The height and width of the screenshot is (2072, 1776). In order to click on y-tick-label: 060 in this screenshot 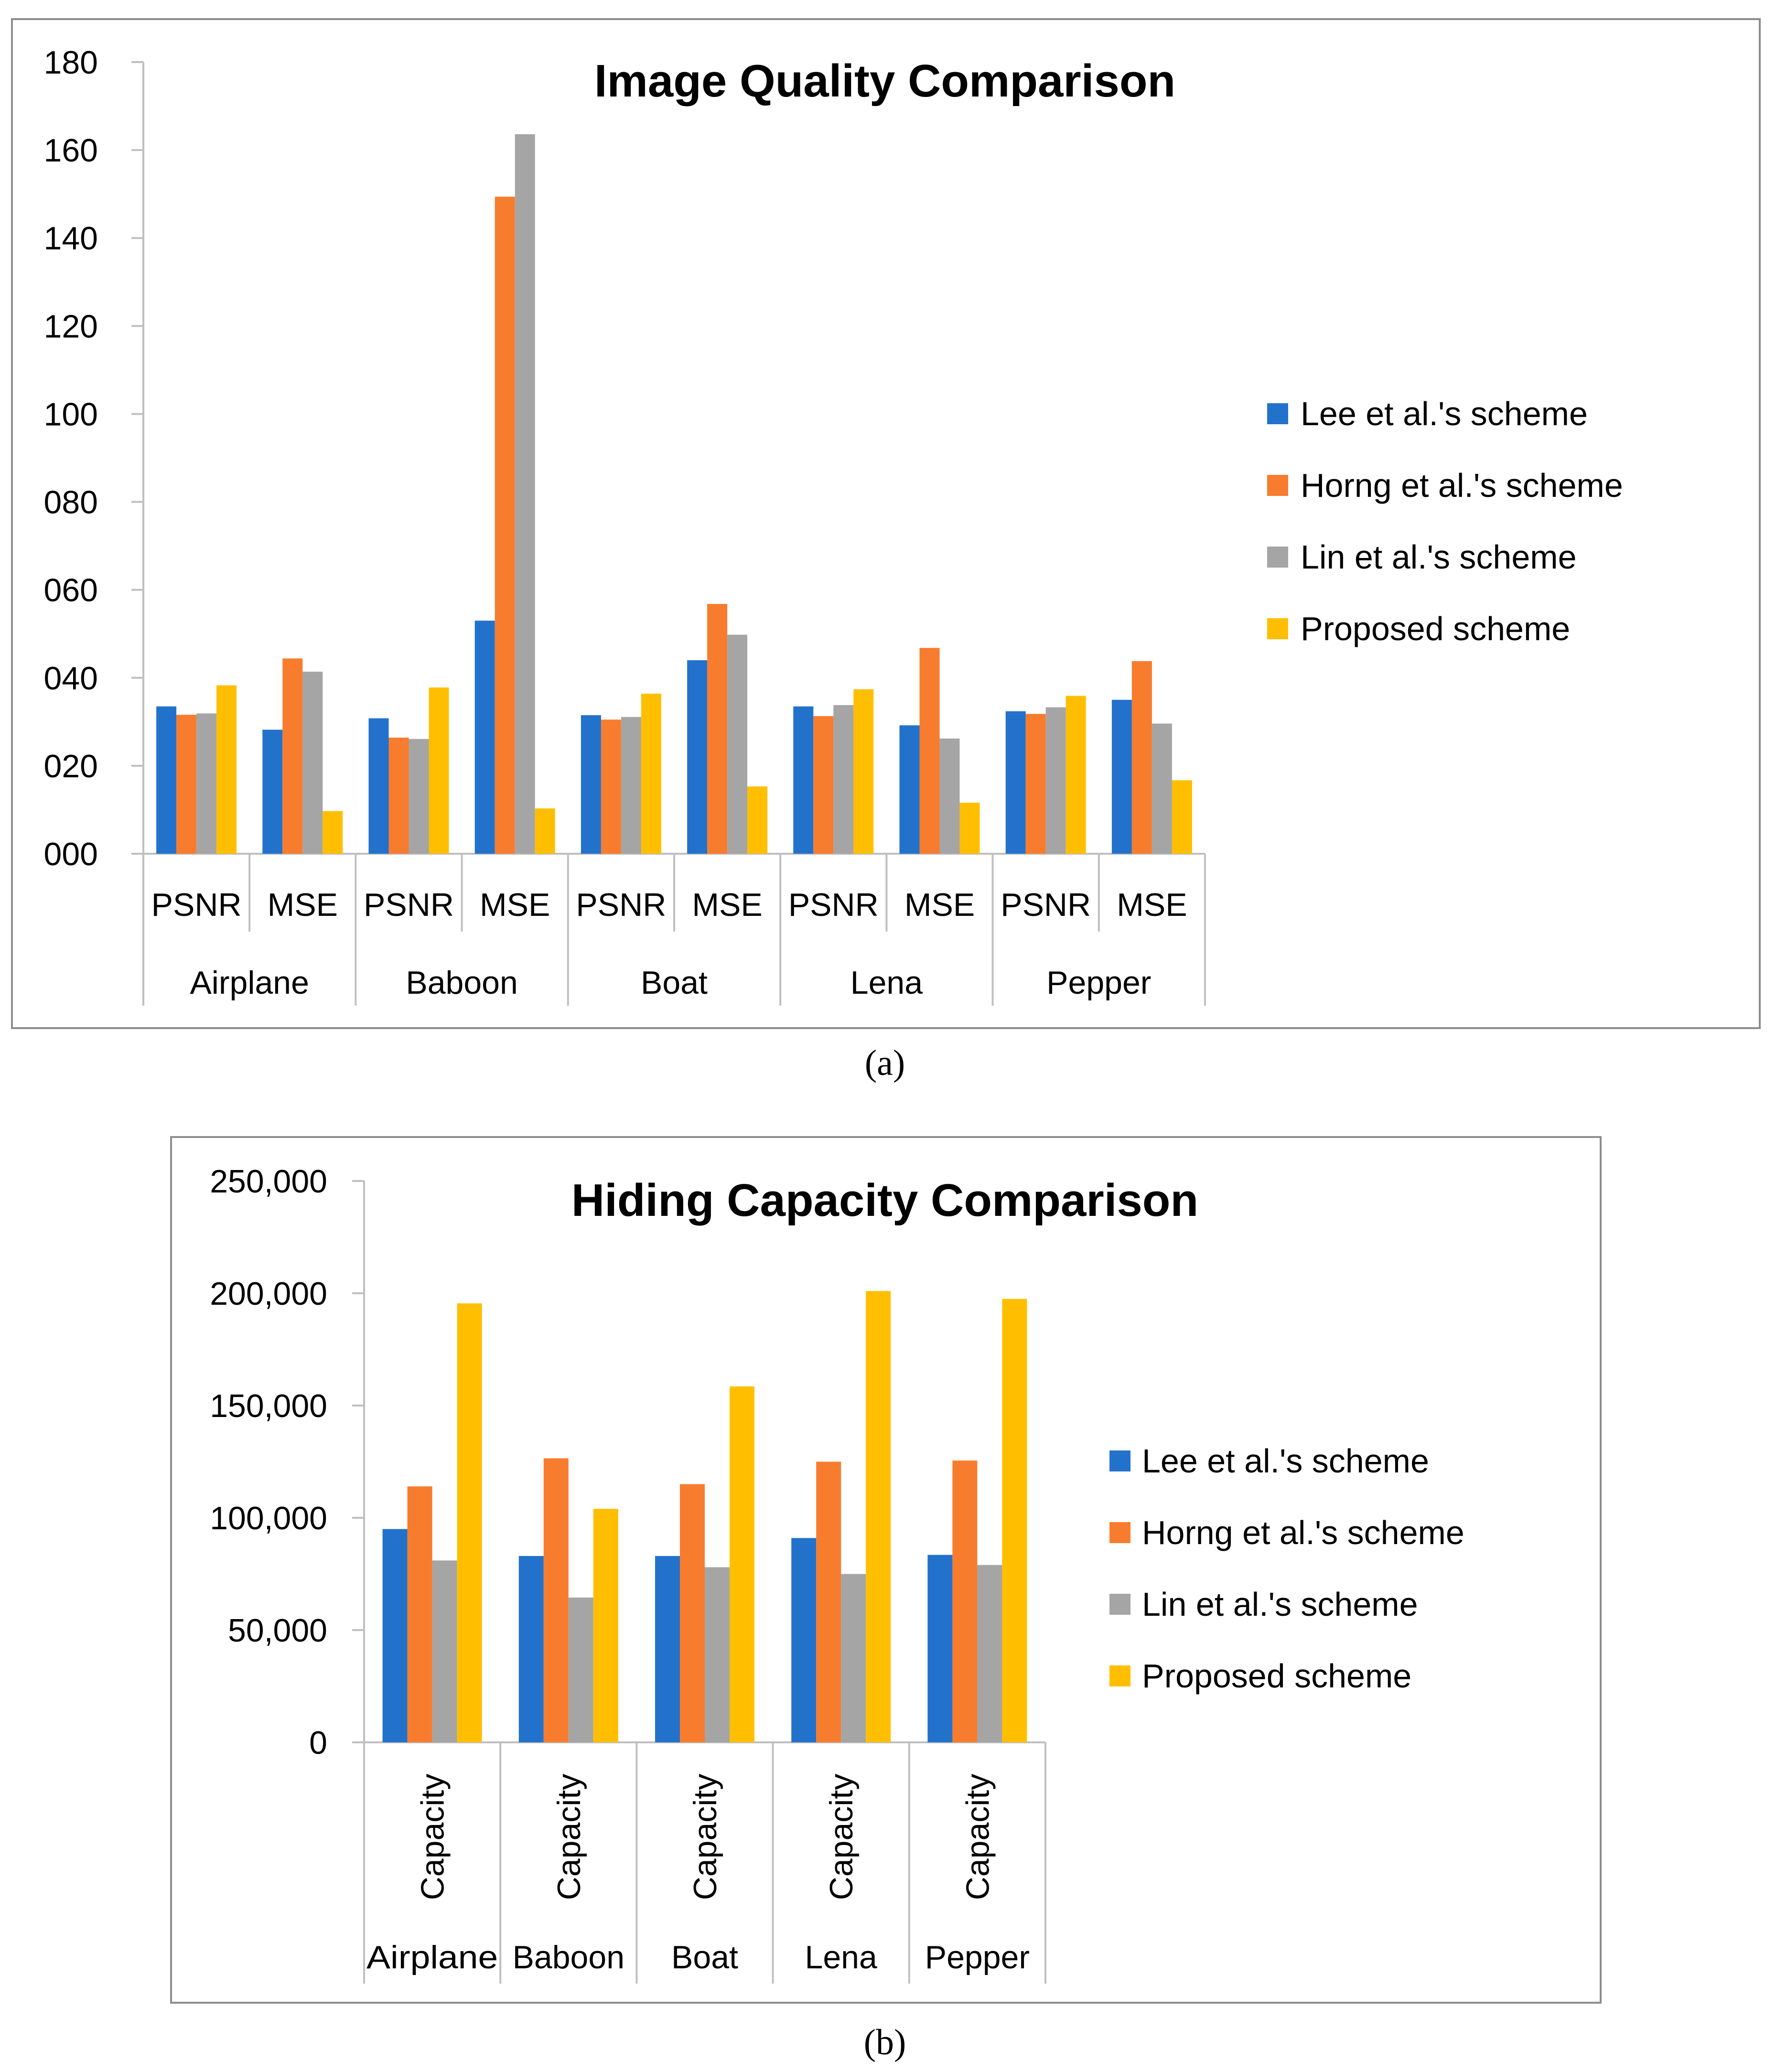, I will do `click(71, 590)`.